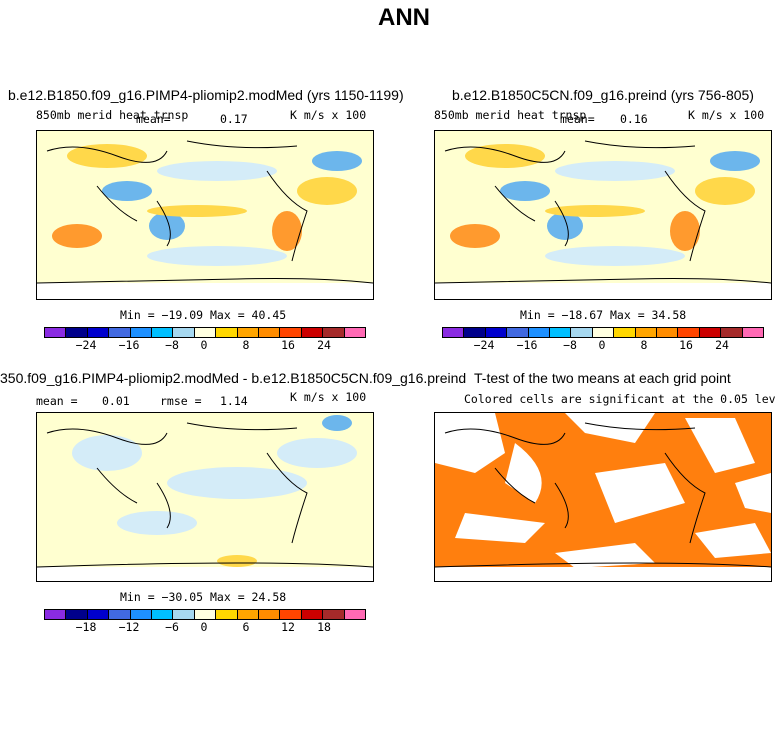  What do you see at coordinates (510, 115) in the screenshot?
I see `panel2-subtitle: 850mb merid heat trnsp` at bounding box center [510, 115].